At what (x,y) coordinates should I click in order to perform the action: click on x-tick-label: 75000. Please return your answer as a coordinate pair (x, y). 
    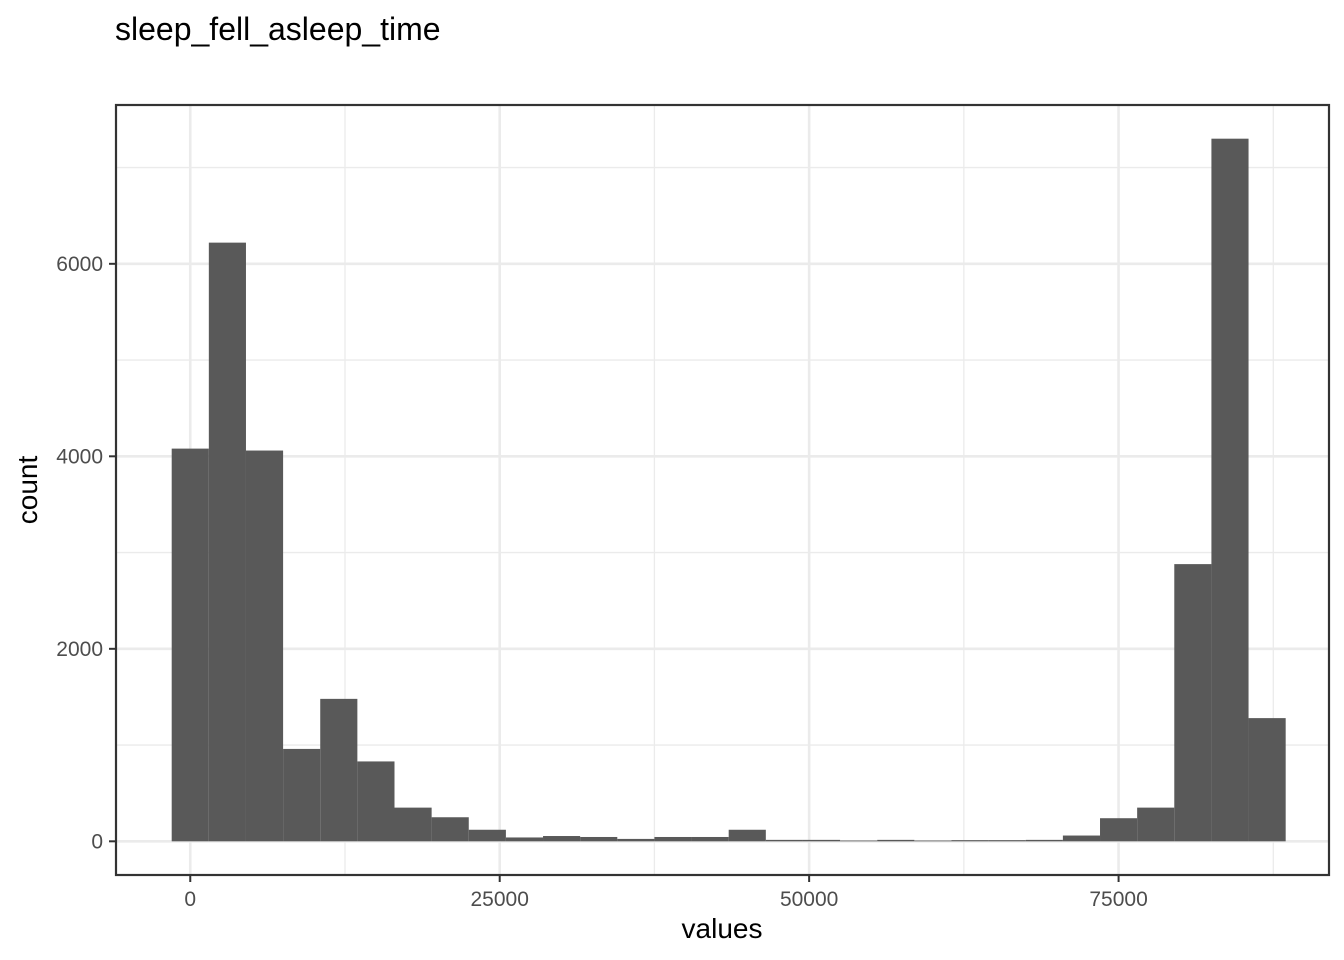
    Looking at the image, I should click on (1118, 899).